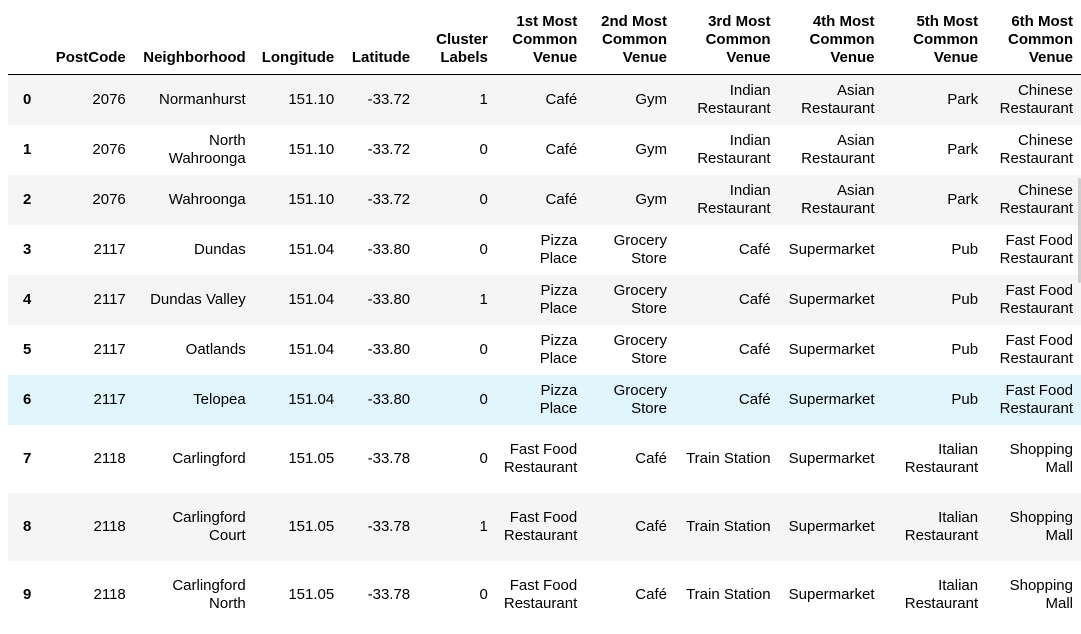 The image size is (1081, 634). I want to click on neighborhood-cell: Telopea, so click(219, 399).